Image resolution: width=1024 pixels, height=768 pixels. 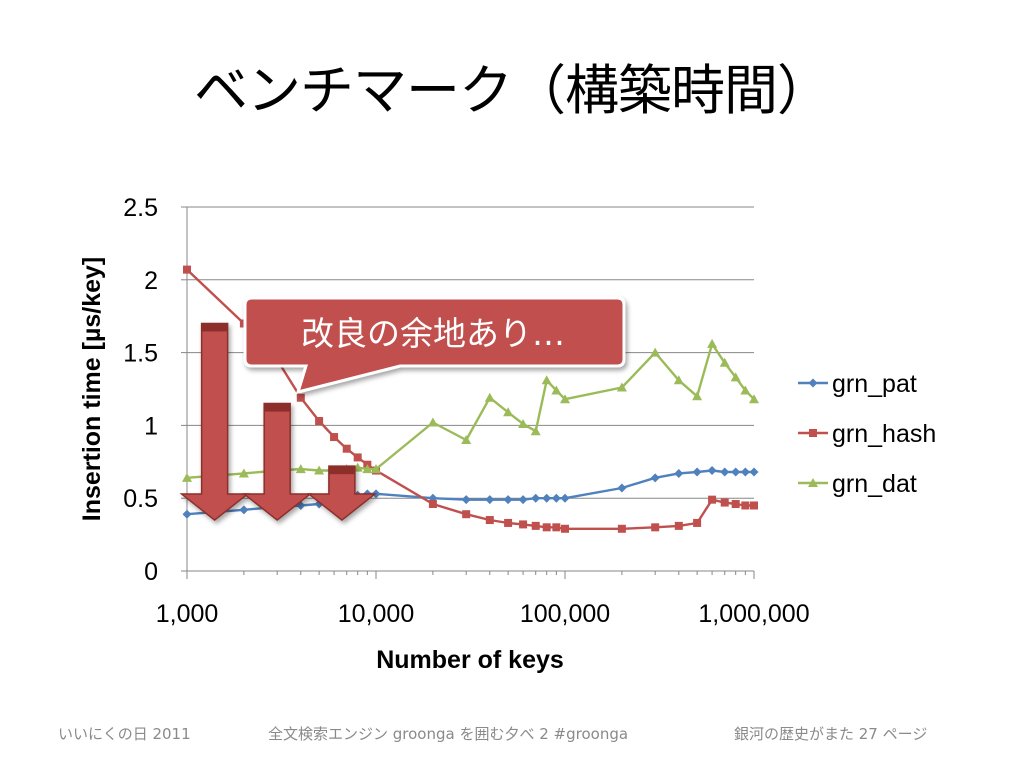 What do you see at coordinates (470, 492) in the screenshot?
I see `series-grn_pat` at bounding box center [470, 492].